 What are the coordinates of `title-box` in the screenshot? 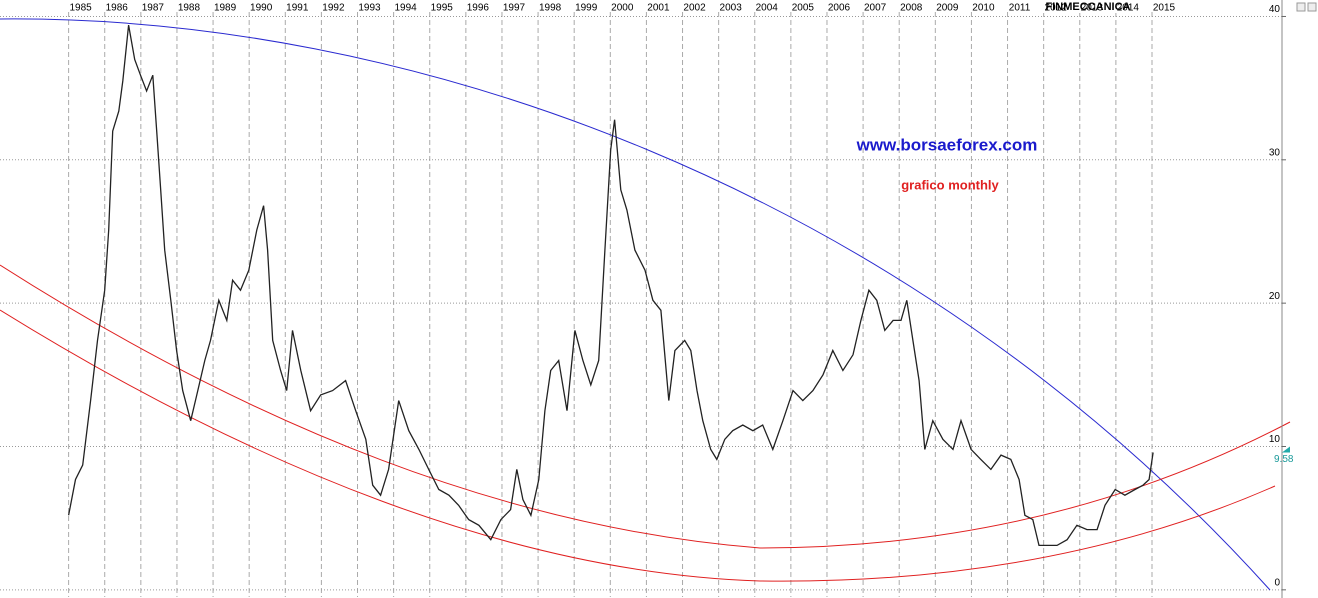 It's located at (1088, 6).